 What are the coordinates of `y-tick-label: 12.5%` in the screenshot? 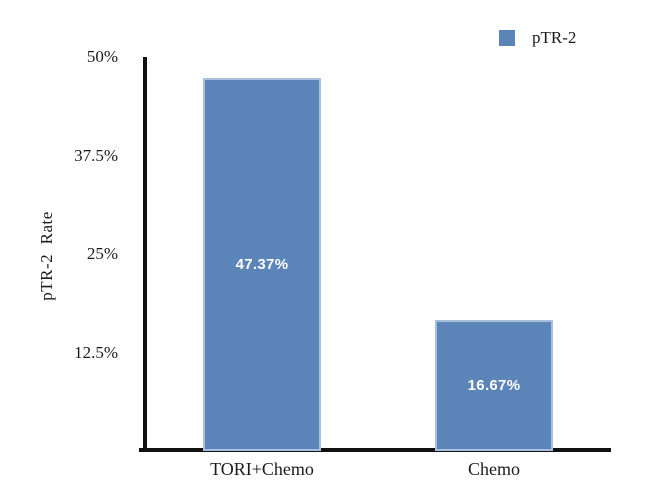 It's located at (96, 352).